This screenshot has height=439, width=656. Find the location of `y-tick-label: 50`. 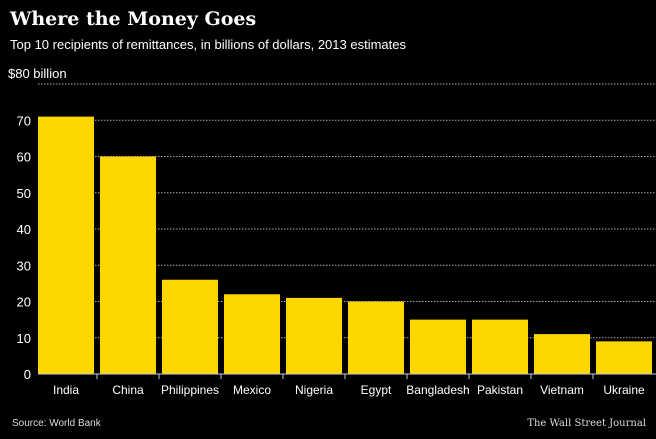

y-tick-label: 50 is located at coordinates (24, 193).